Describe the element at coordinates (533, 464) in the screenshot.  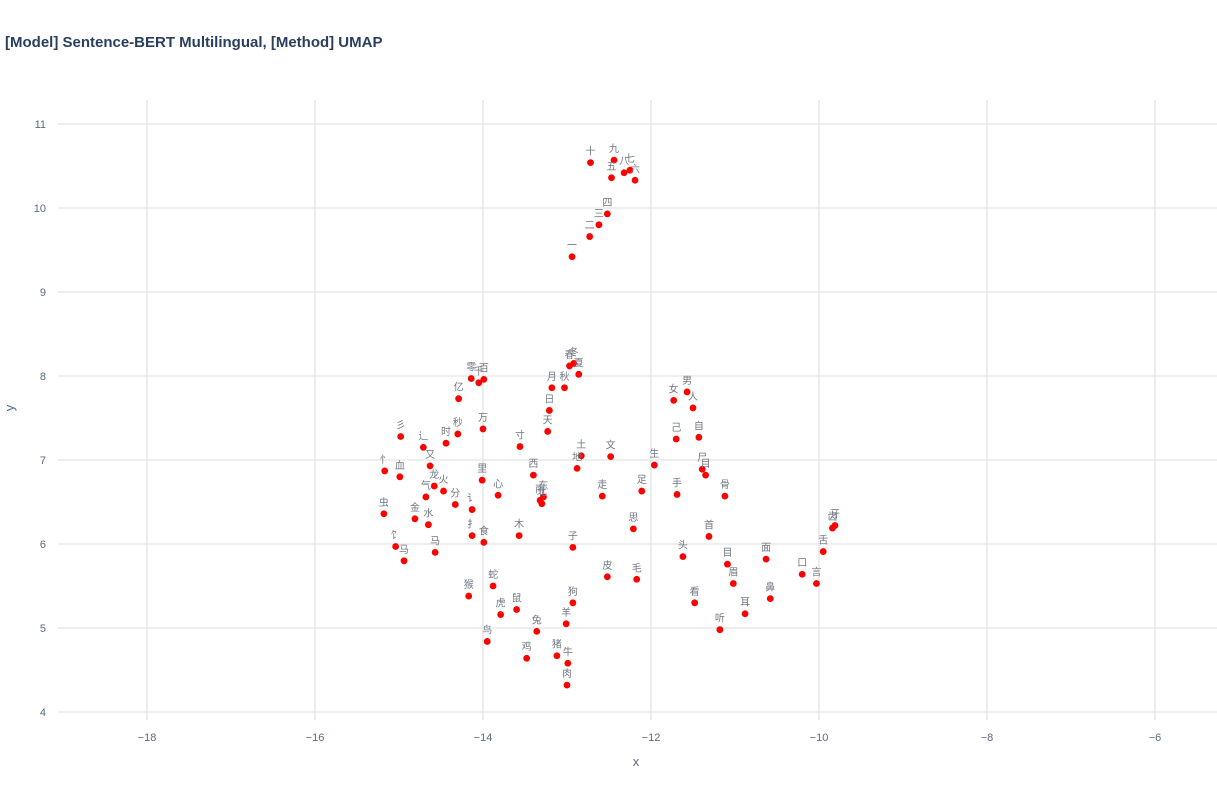
I see `data-point-label: 西` at that location.